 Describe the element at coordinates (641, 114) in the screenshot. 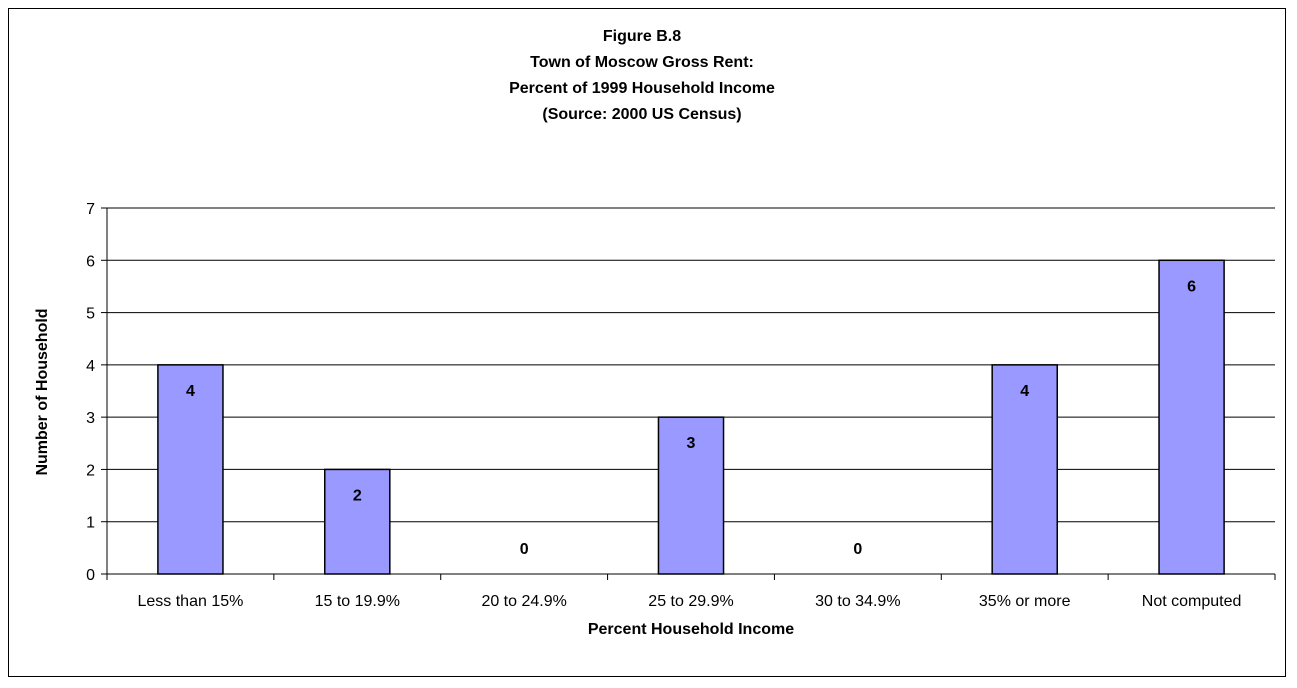

I see `chart-title-line: (Source: 2000 US Census)` at that location.